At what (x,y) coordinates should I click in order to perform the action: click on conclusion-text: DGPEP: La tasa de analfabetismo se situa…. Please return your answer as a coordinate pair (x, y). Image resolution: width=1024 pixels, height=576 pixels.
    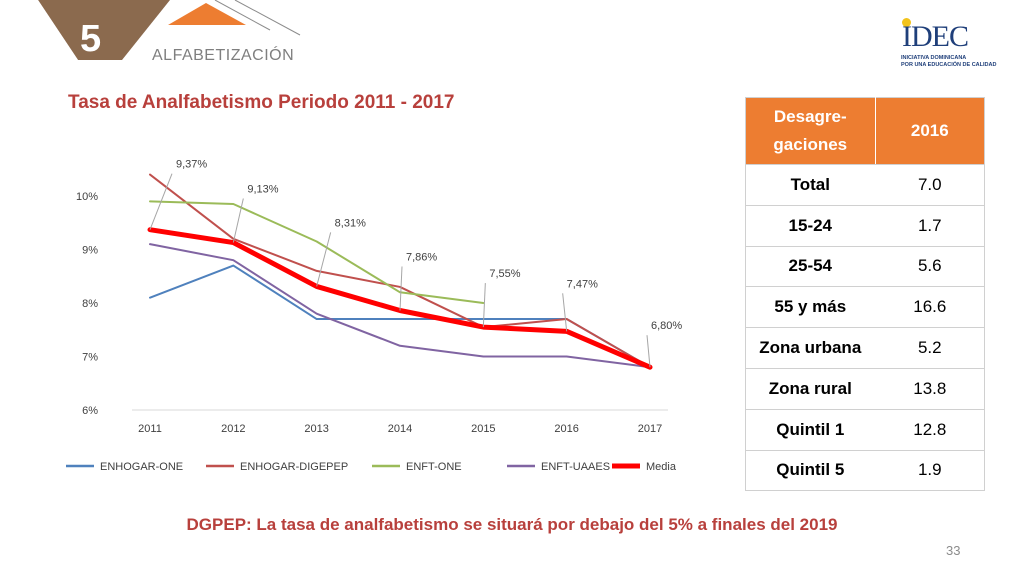
    Looking at the image, I should click on (512, 524).